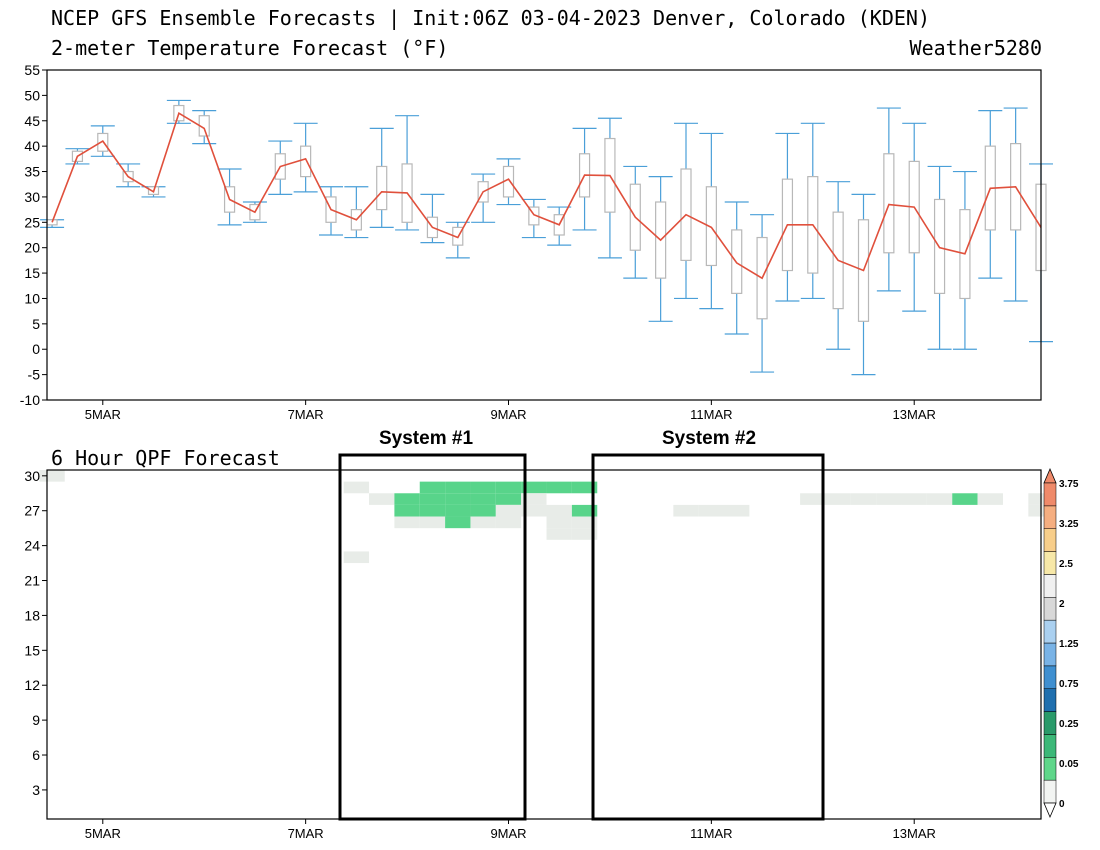 This screenshot has height=850, width=1100. I want to click on colorbar-tick-label: 2, so click(1062, 604).